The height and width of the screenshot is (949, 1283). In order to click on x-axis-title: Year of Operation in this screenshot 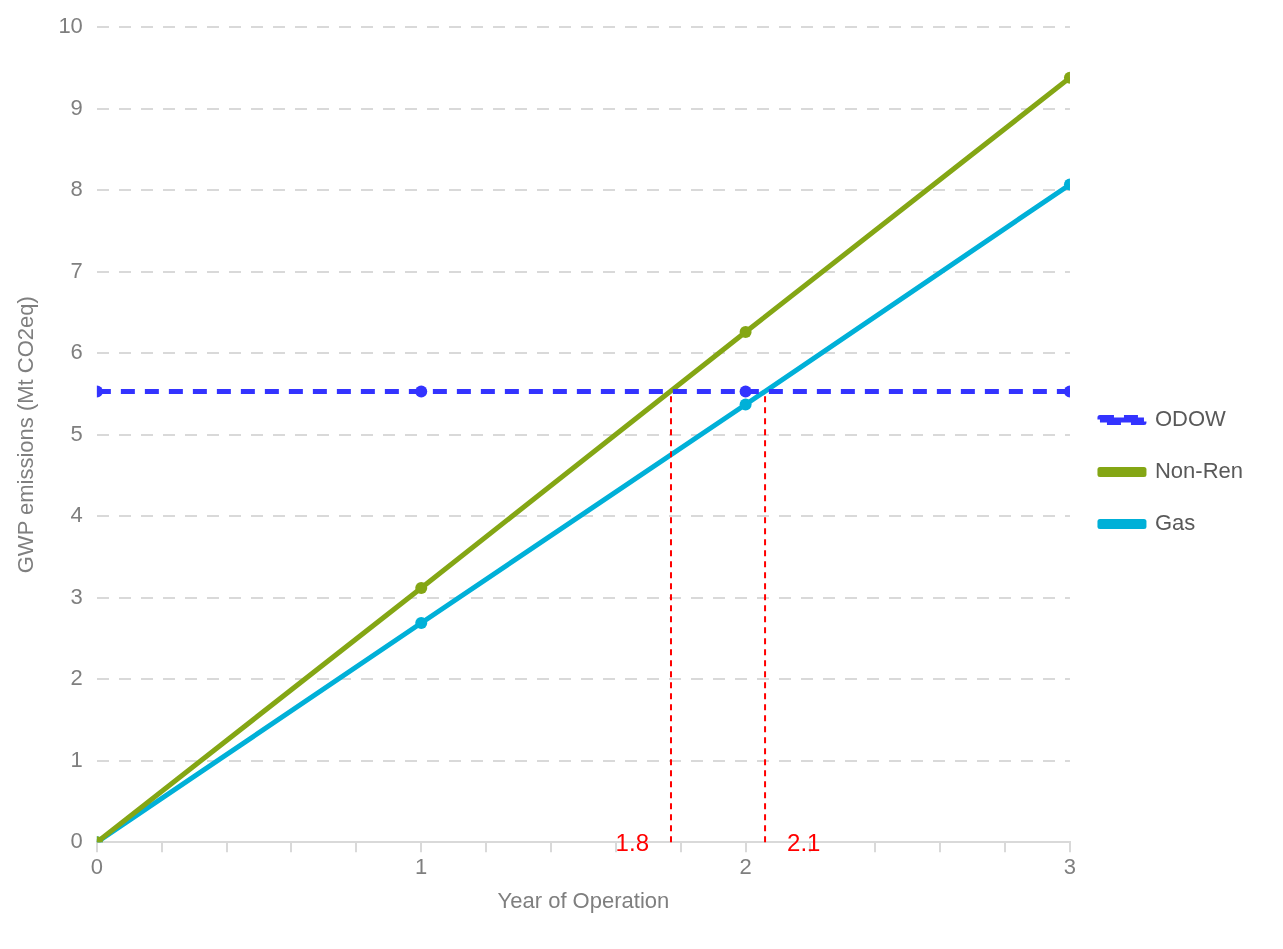, I will do `click(583, 900)`.